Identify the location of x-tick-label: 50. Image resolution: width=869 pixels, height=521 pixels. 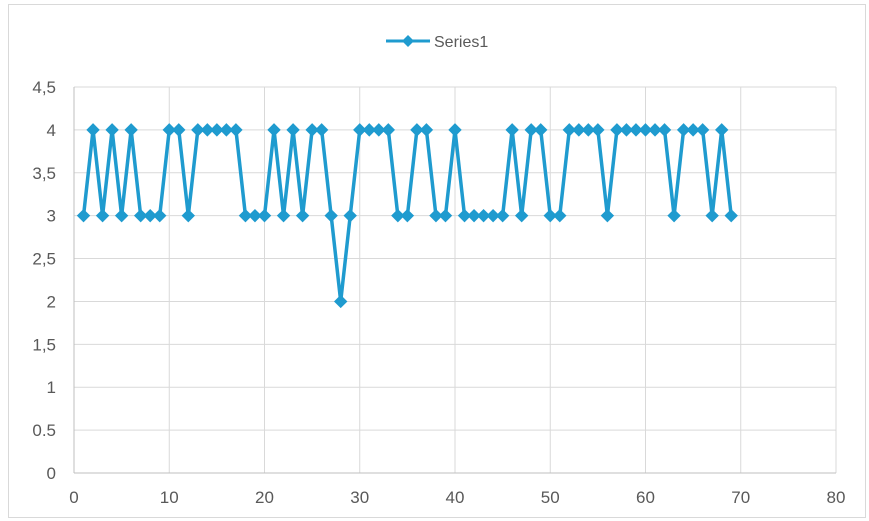
(550, 497).